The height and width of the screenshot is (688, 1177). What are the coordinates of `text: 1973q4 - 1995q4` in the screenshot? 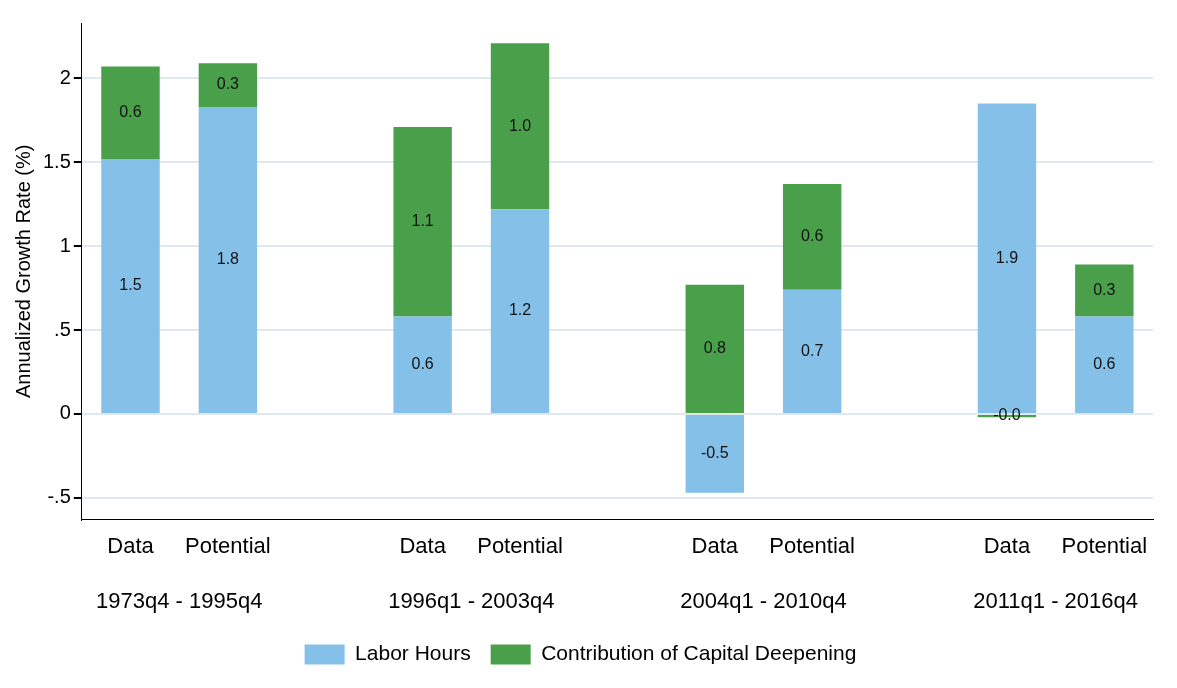 It's located at (179, 601).